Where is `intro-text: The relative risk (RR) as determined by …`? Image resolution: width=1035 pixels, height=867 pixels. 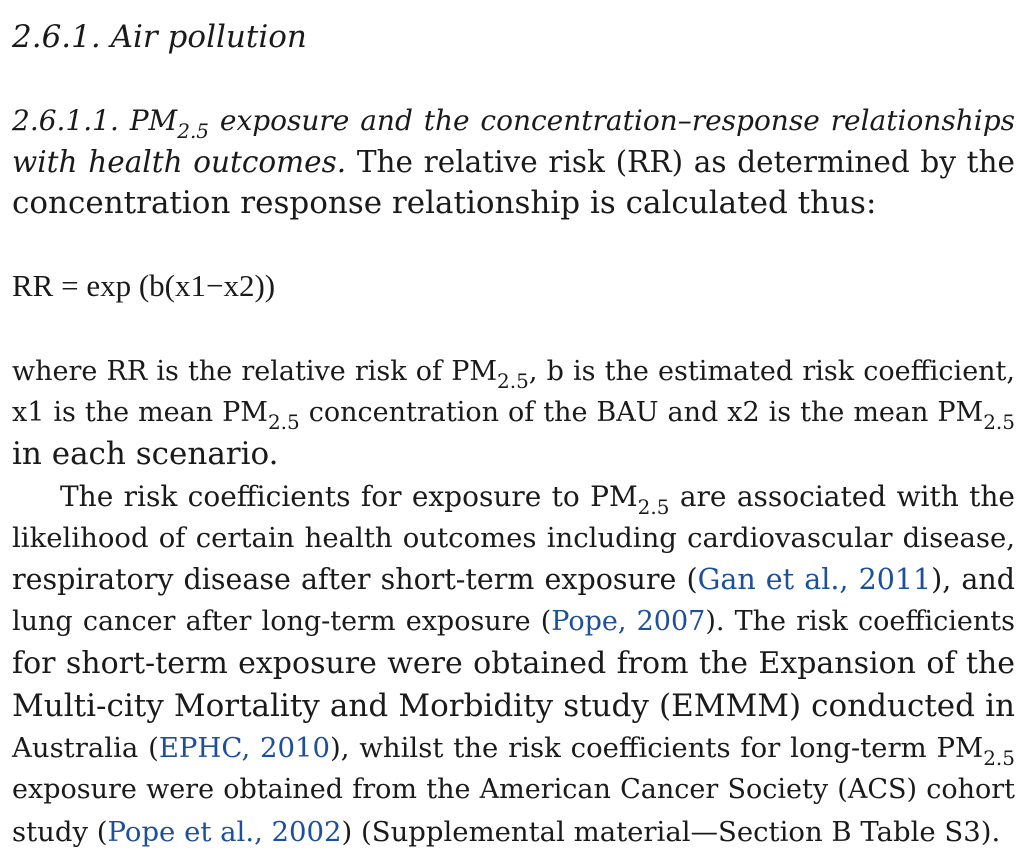
intro-text: The relative risk (RR) as determined by … is located at coordinates (680, 162).